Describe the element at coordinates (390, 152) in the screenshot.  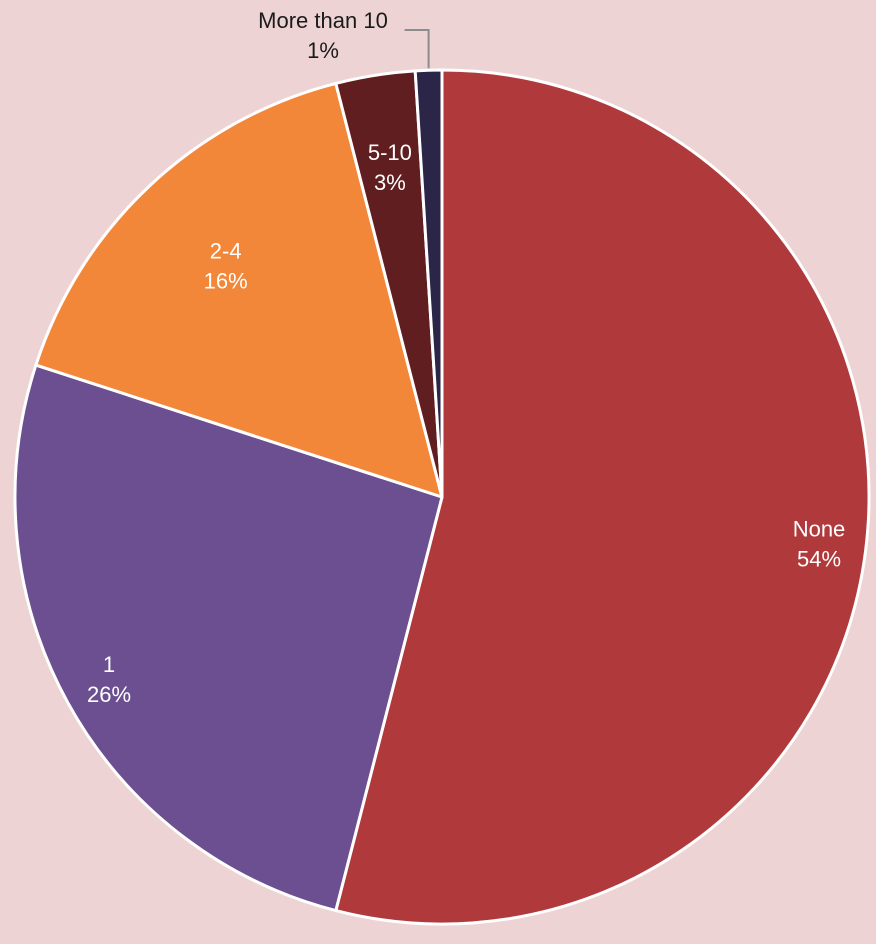
I see `slice-label-5-10: 5-10` at that location.